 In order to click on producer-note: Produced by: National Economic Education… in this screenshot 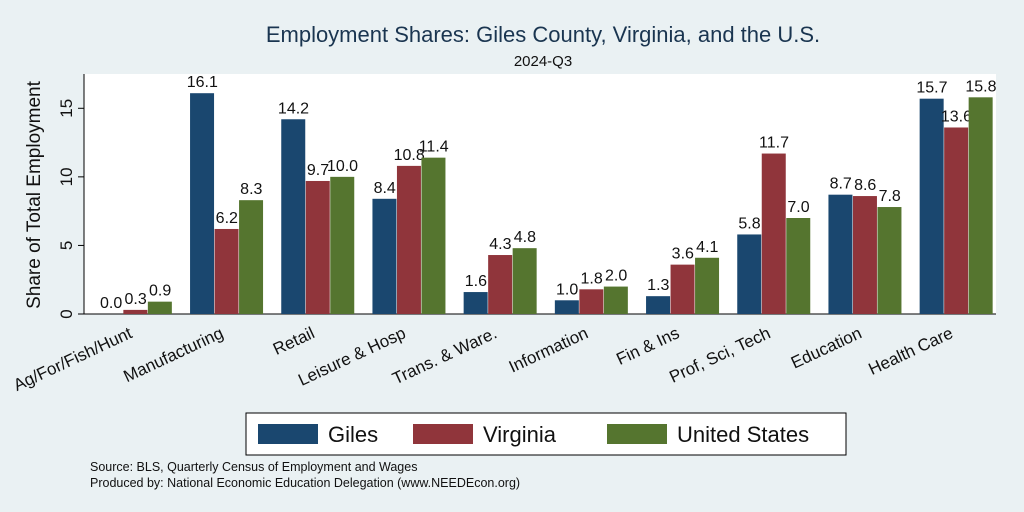, I will do `click(305, 483)`.